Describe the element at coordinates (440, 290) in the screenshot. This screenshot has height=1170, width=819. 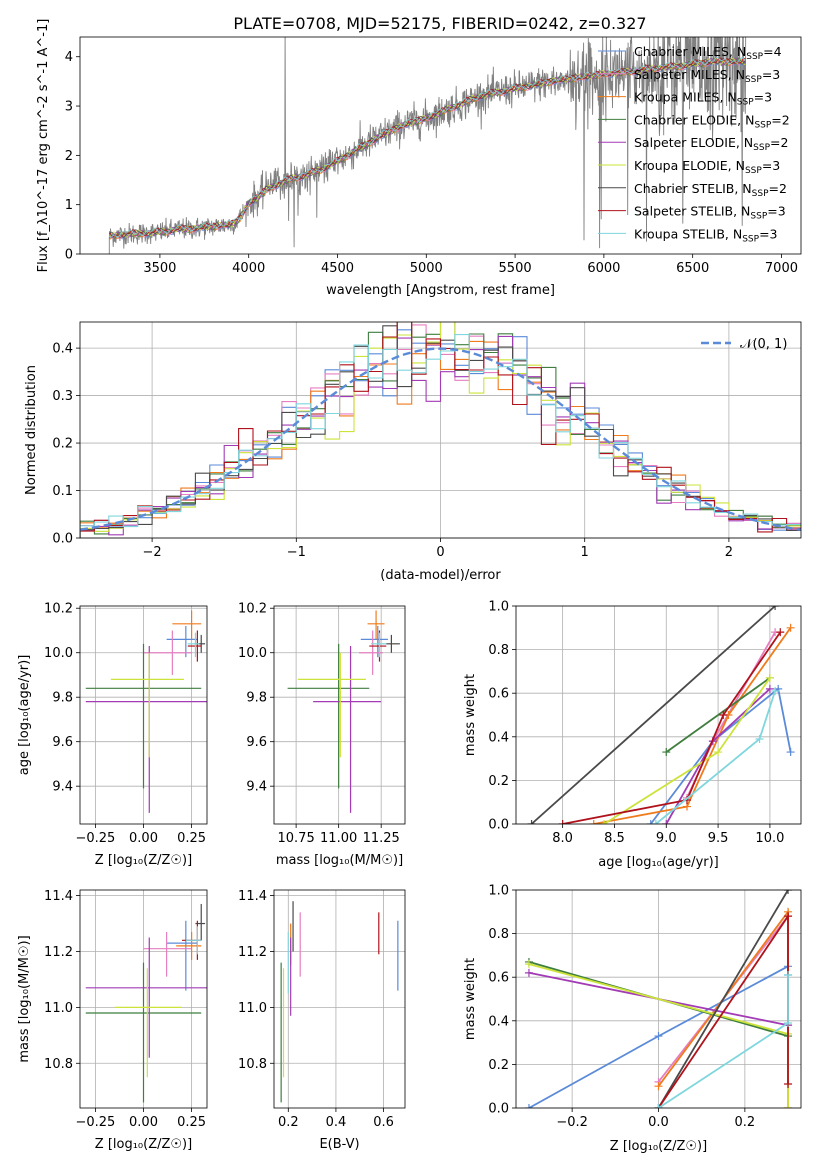
I see `x-axis-label: wavelength [Angstrom, rest frame]` at that location.